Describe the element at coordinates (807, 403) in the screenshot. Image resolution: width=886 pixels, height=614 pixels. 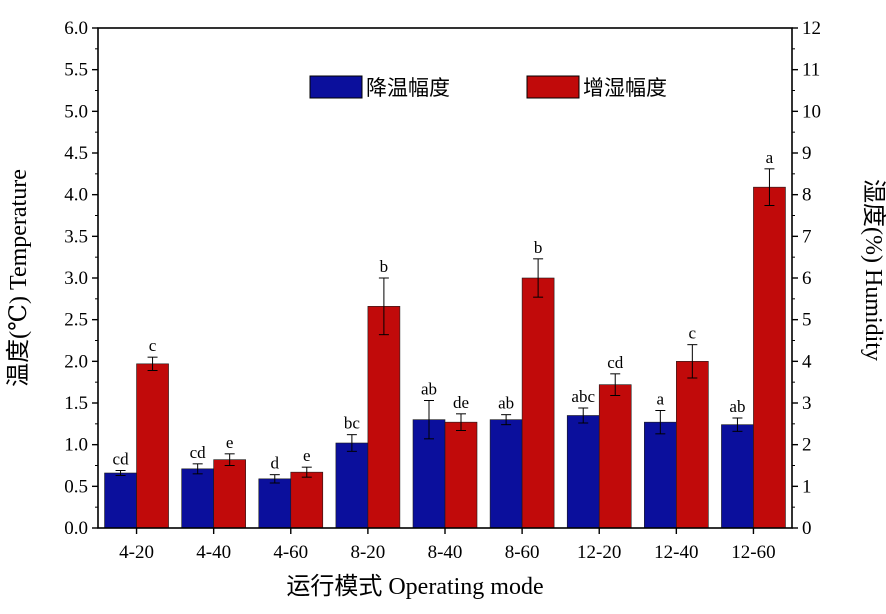
I see `right-y-tick-label: 3` at that location.